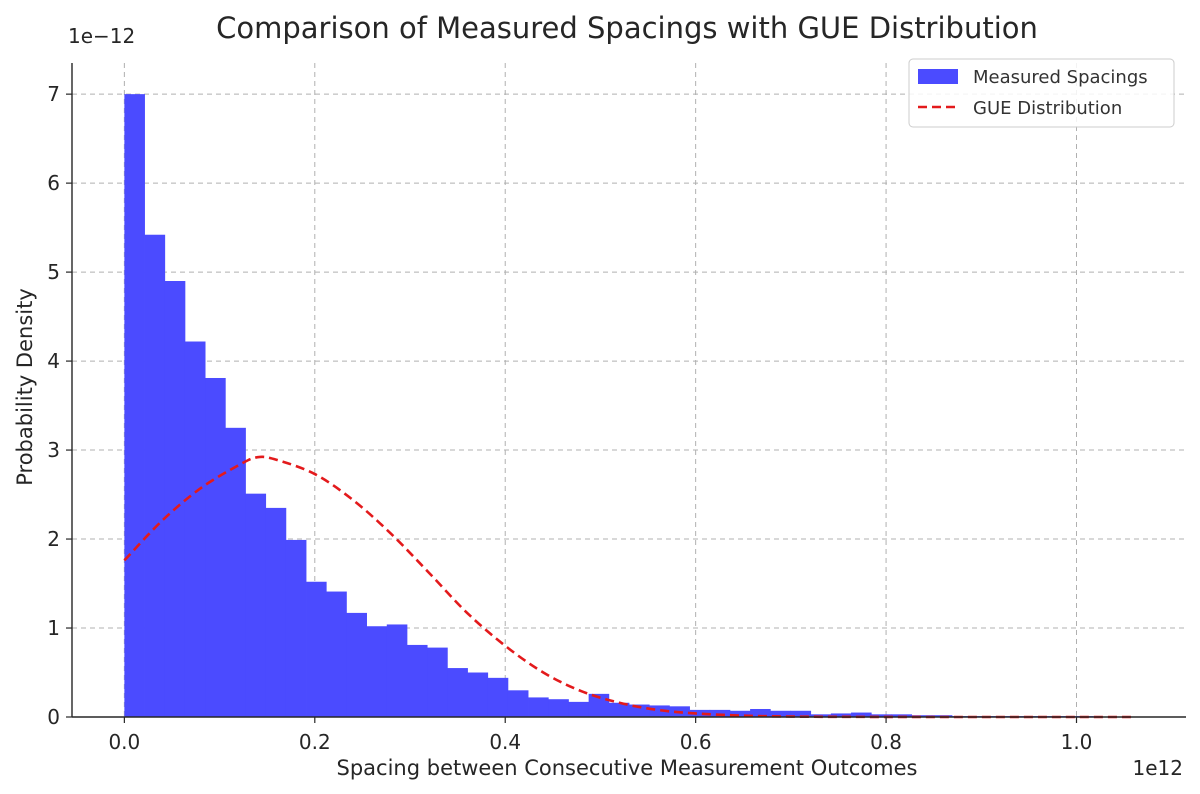 This screenshot has width=1200, height=794. What do you see at coordinates (124, 742) in the screenshot?
I see `x-tick-label: 0.0` at bounding box center [124, 742].